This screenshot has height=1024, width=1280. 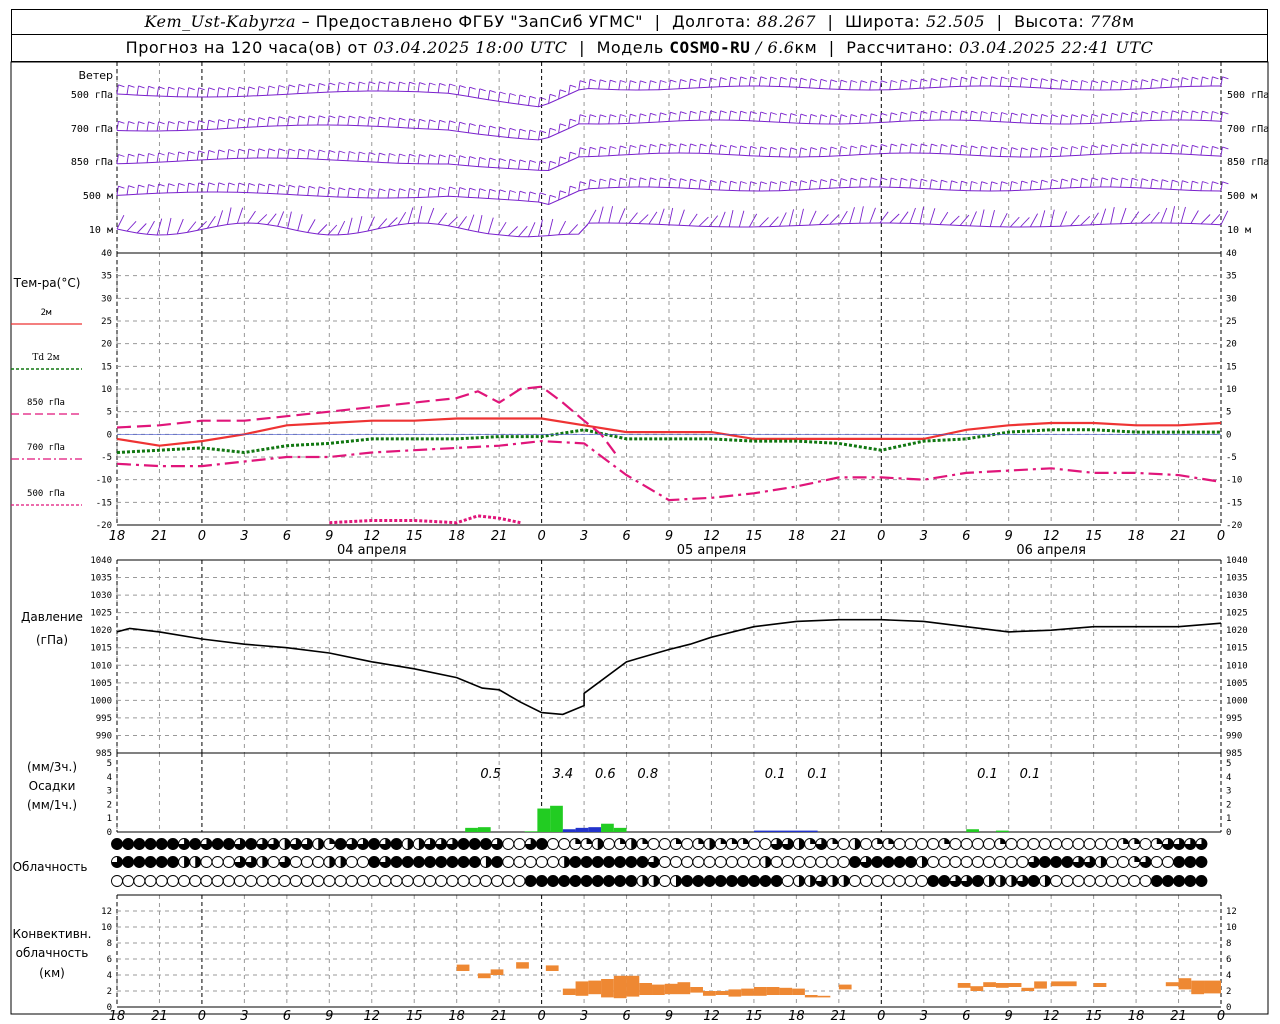 What do you see at coordinates (754, 1016) in the screenshot?
I see `time-label-bottom: 15` at bounding box center [754, 1016].